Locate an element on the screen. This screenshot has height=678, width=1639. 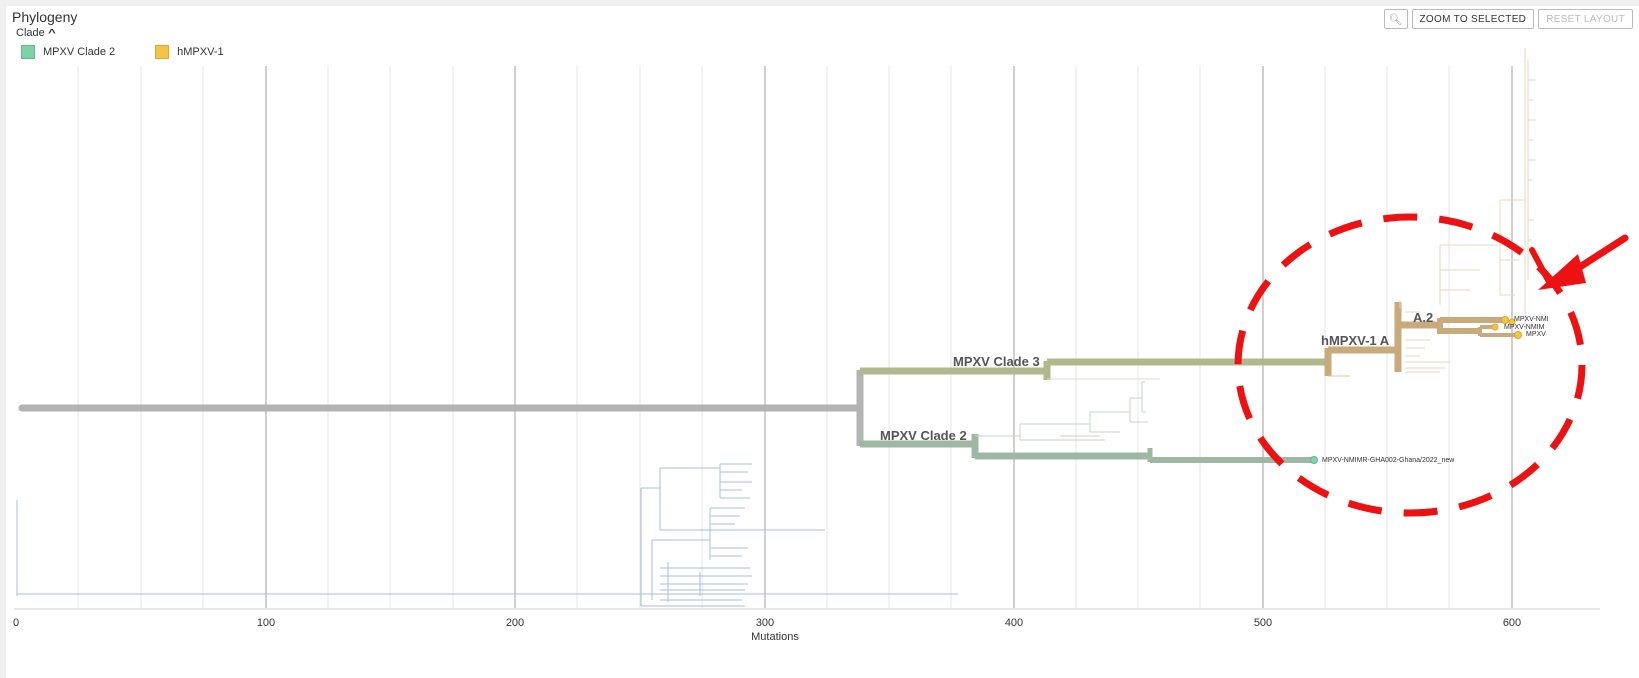
zoom-search-button: 🔍︎ is located at coordinates (1395, 19).